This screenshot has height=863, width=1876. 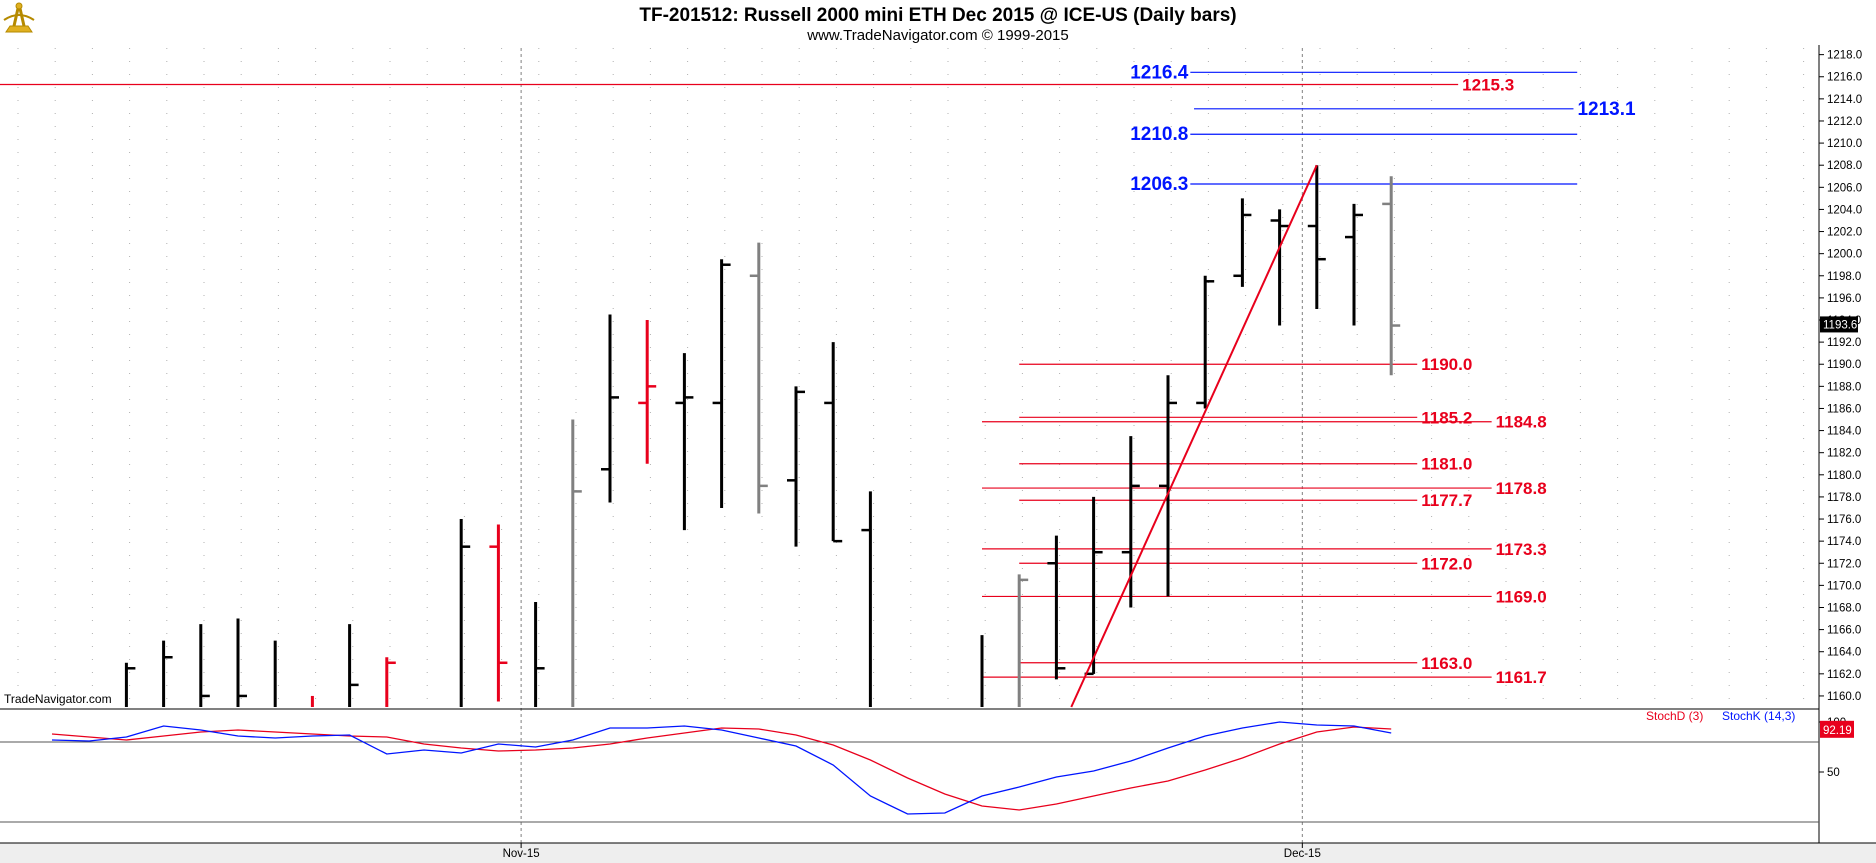 I want to click on level-label: 1163.0, so click(x=1446, y=663).